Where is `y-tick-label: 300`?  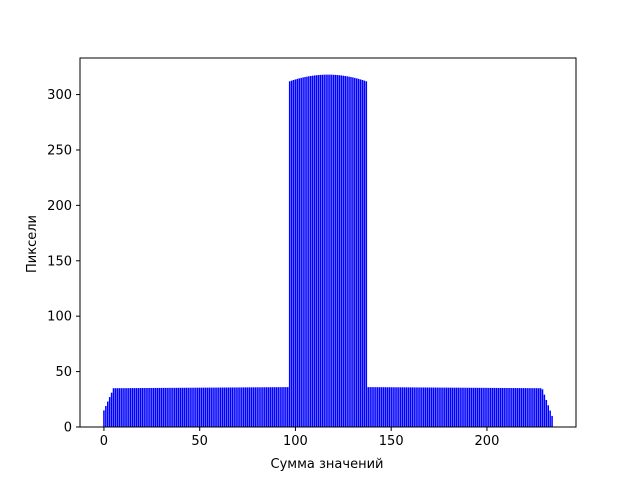 y-tick-label: 300 is located at coordinates (59, 95).